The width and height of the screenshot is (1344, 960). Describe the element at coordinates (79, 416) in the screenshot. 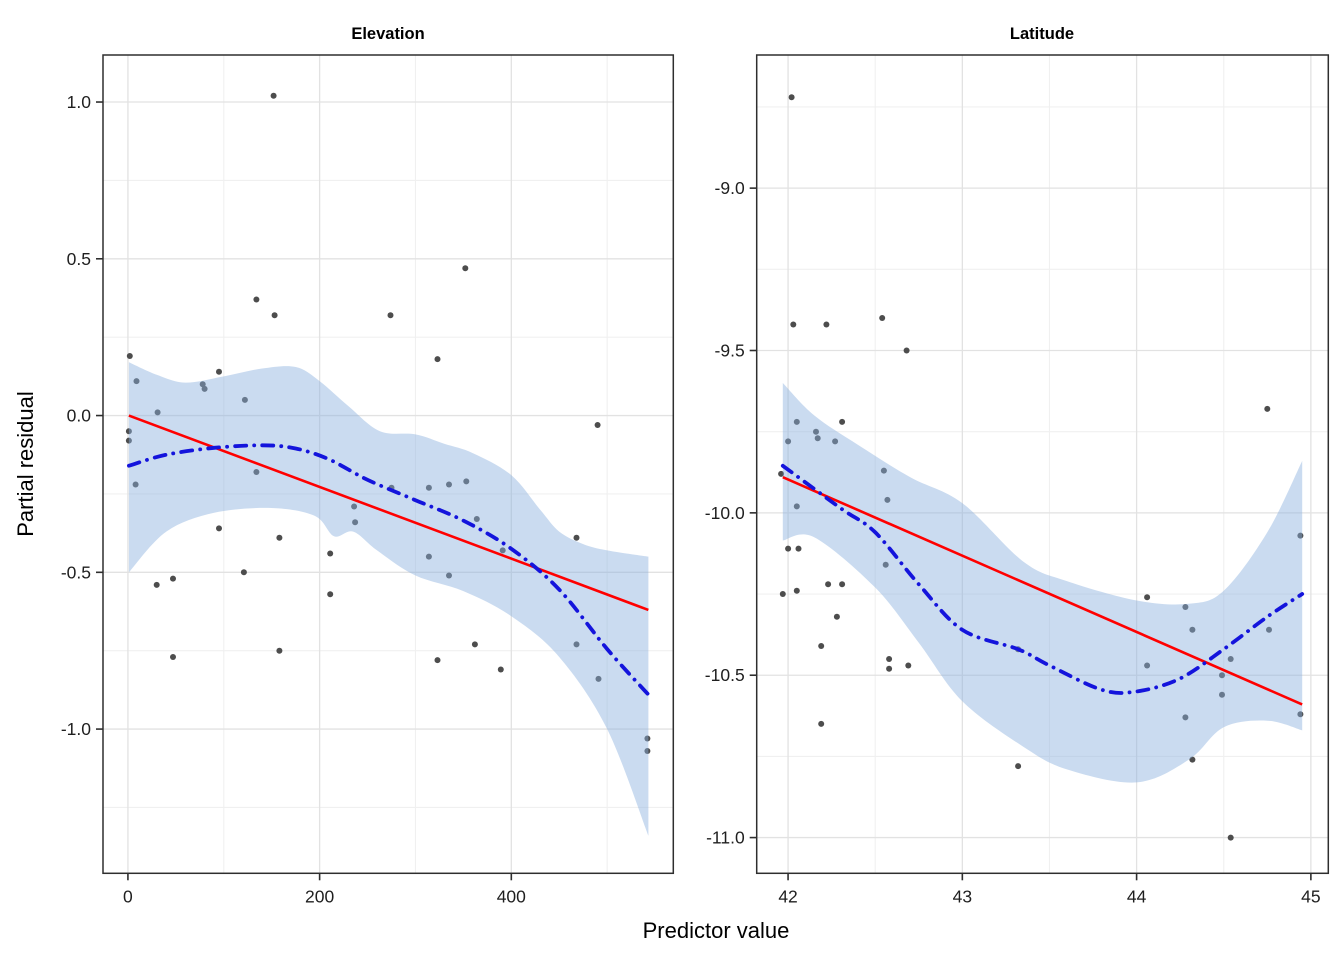

I see `y-tick-label: 0.0` at that location.